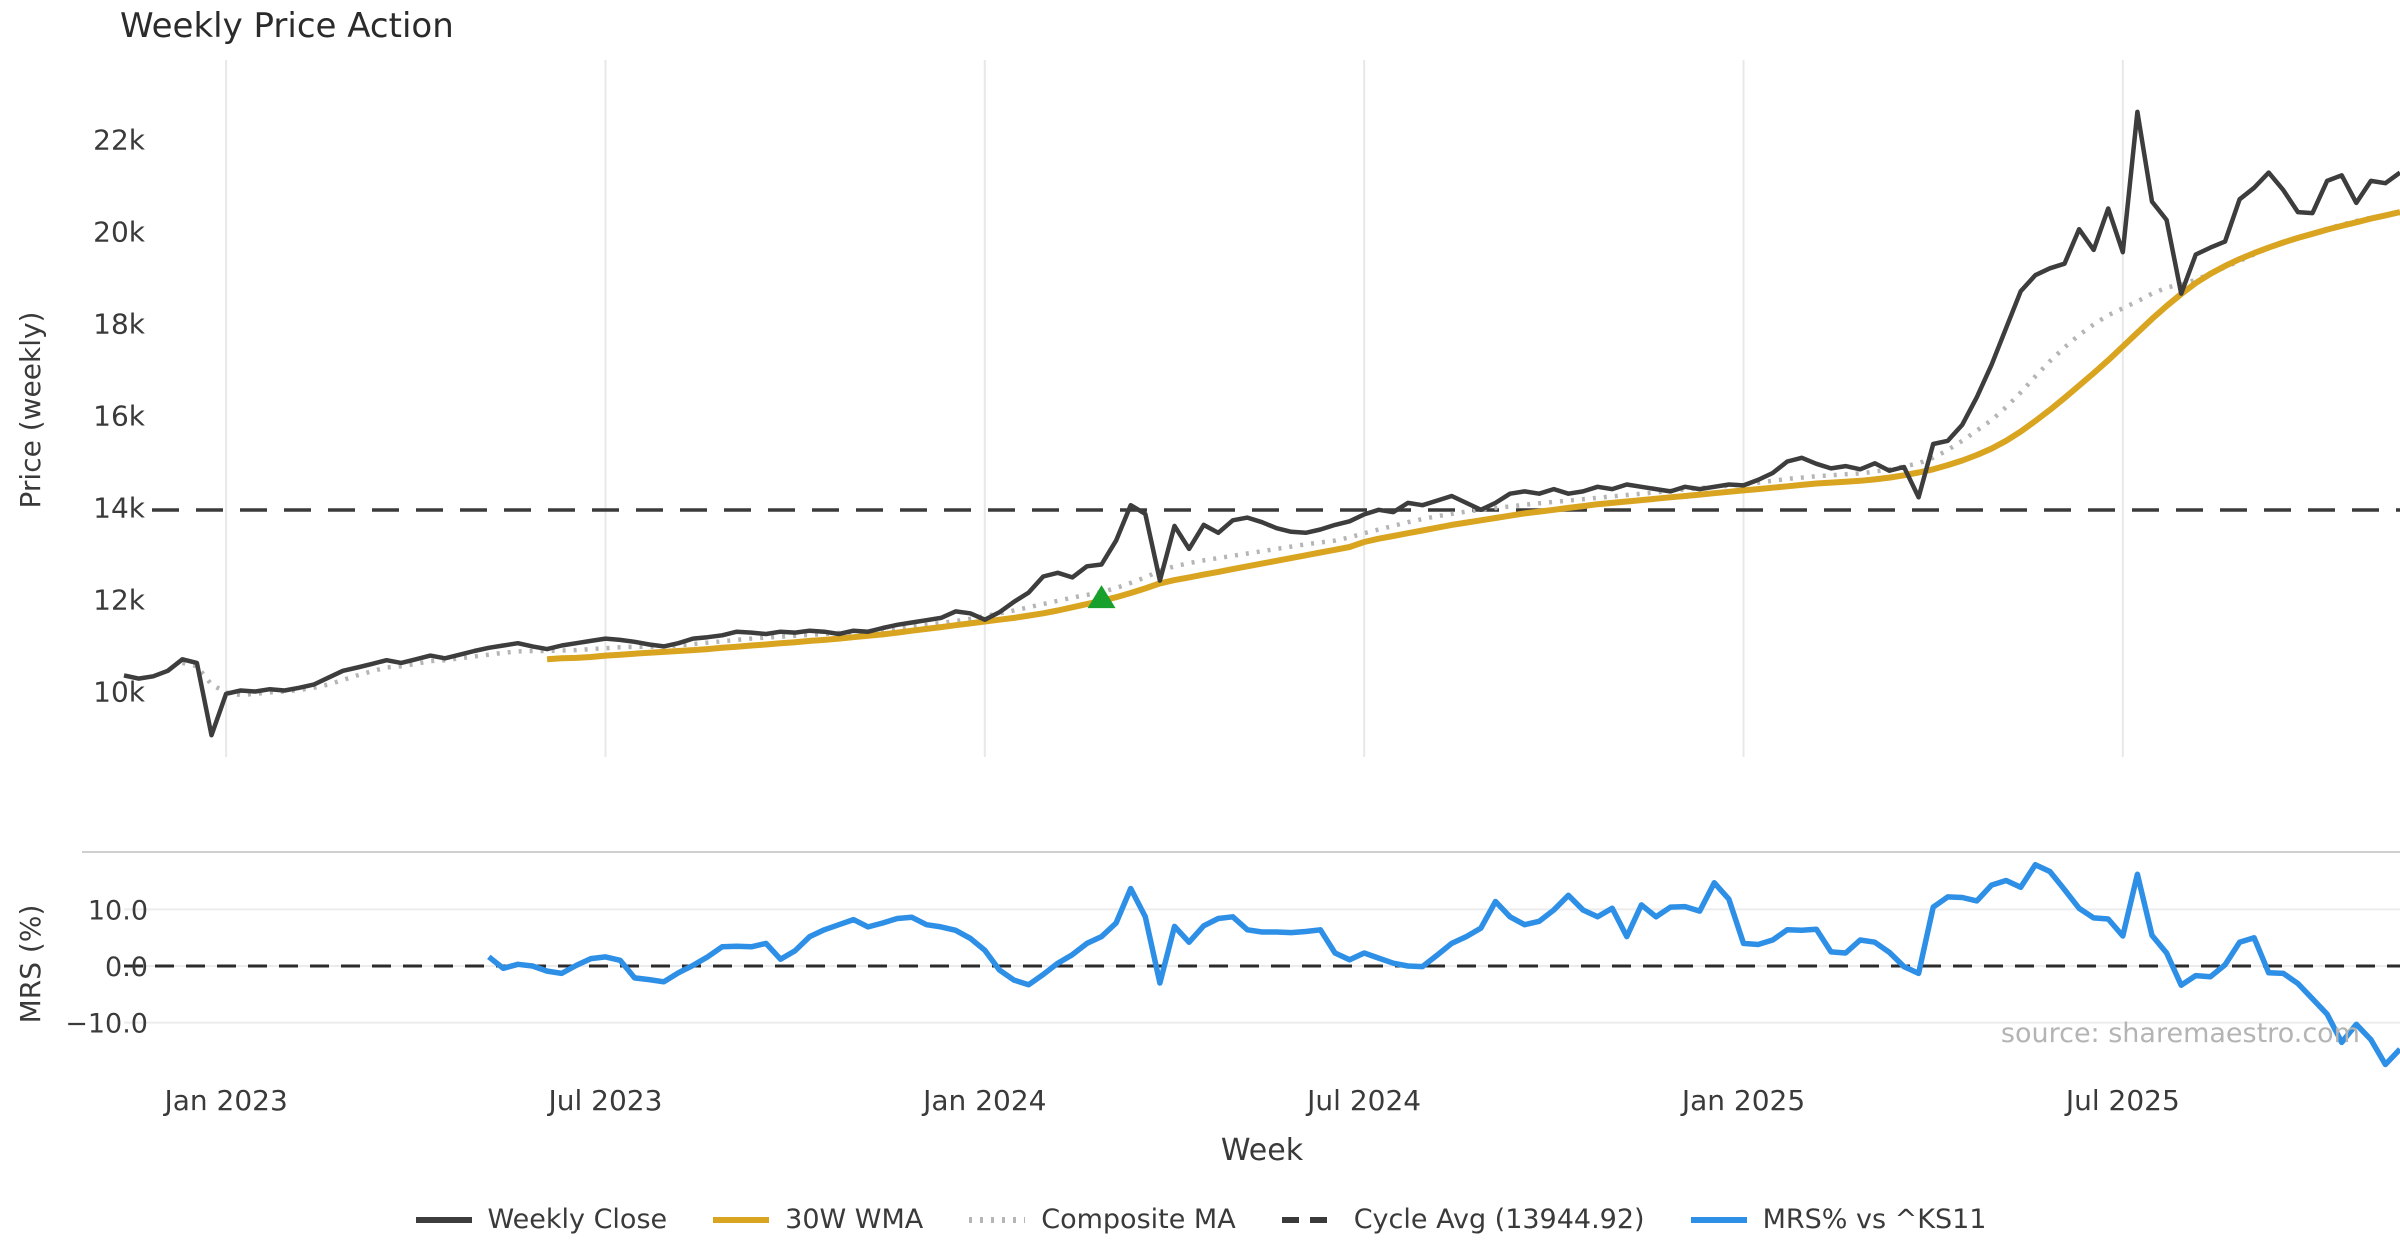 Image resolution: width=2400 pixels, height=1260 pixels. I want to click on x-tick-label: Jan 2024, so click(983, 1100).